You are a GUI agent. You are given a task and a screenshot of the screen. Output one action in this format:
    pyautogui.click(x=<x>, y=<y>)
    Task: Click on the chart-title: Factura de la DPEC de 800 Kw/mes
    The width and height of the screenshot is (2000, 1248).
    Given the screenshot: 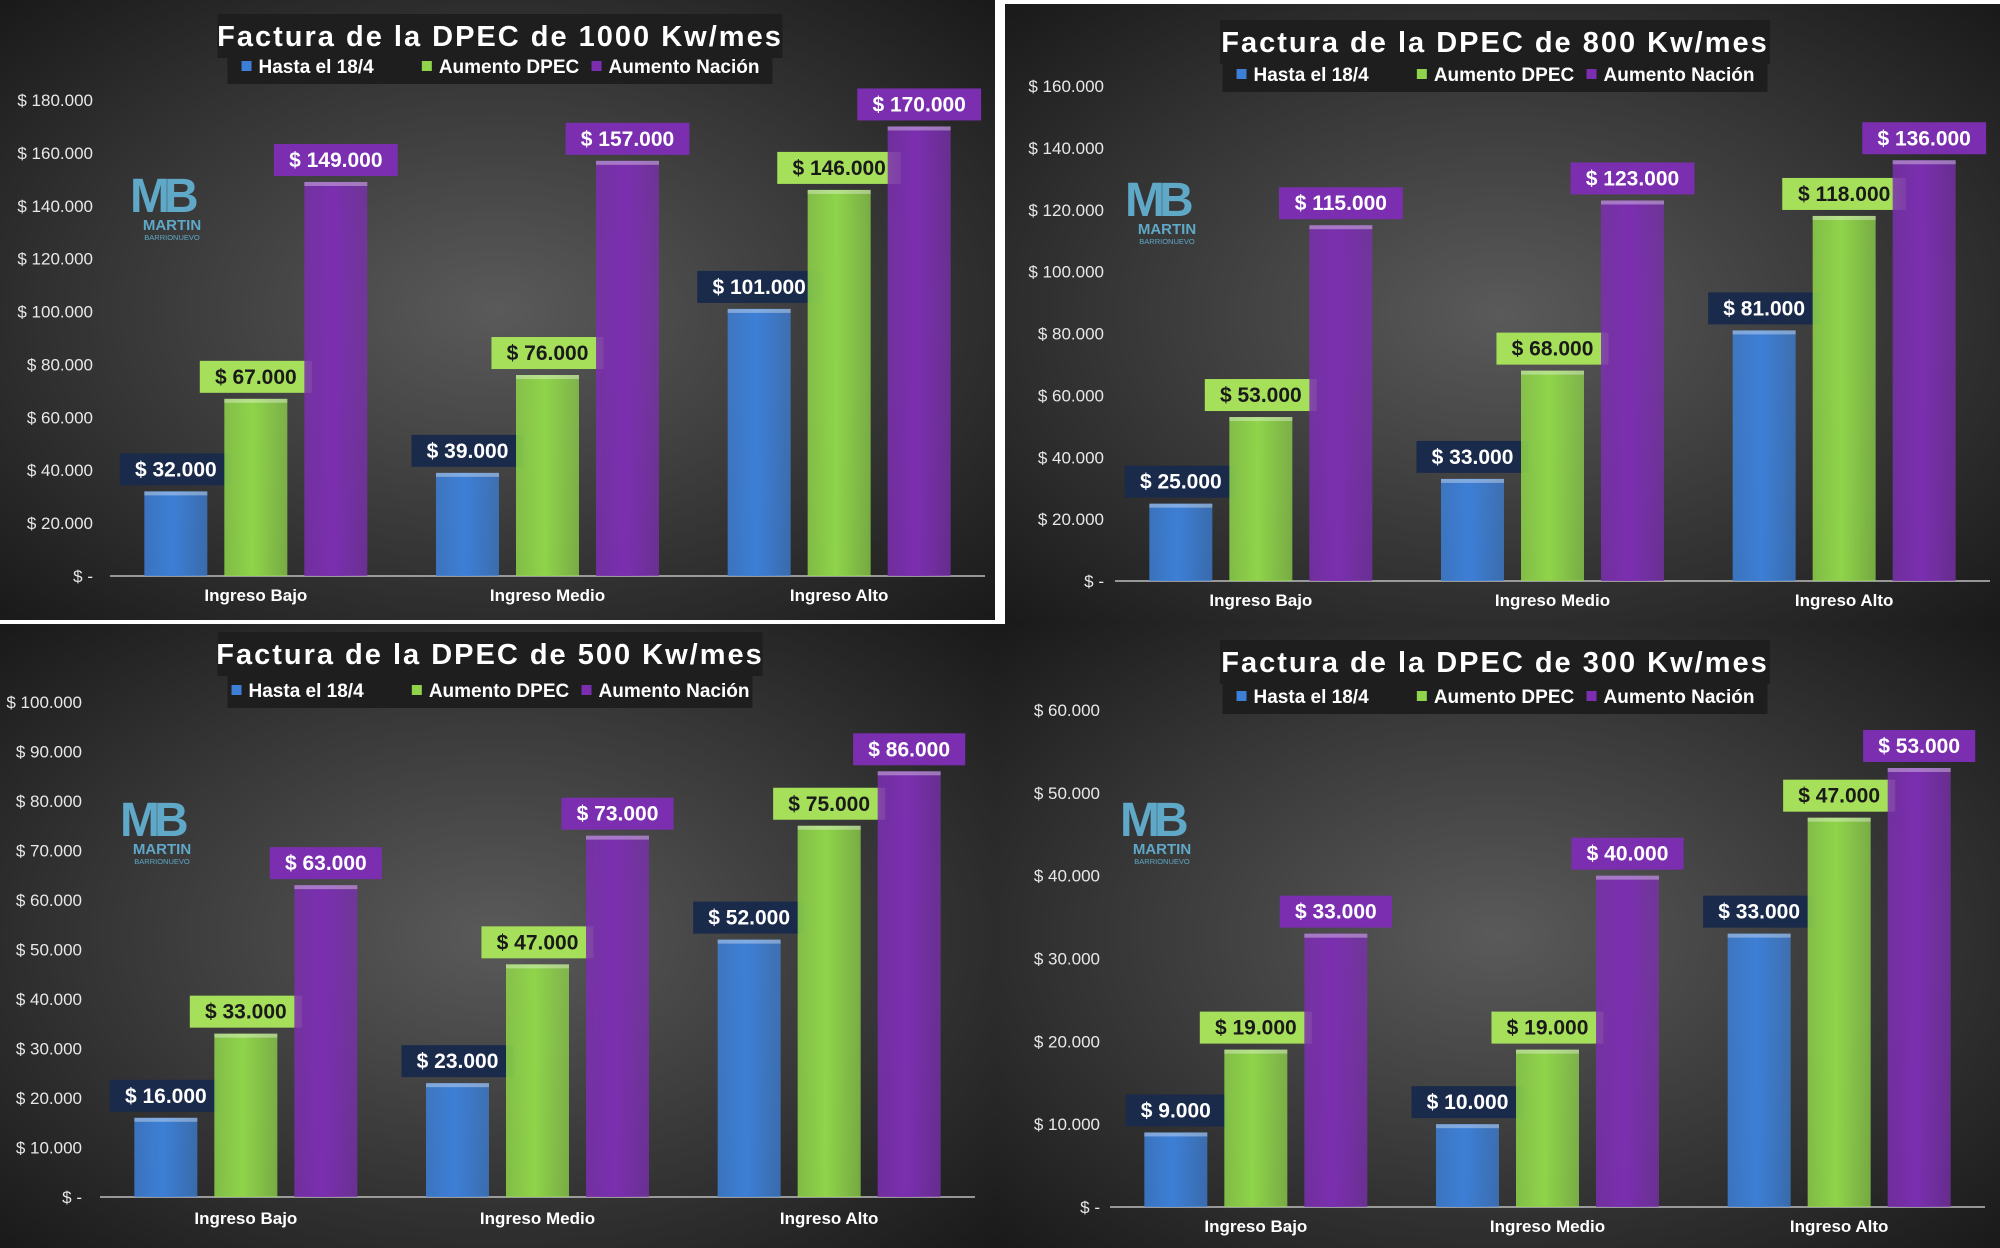 What is the action you would take?
    pyautogui.click(x=1495, y=43)
    